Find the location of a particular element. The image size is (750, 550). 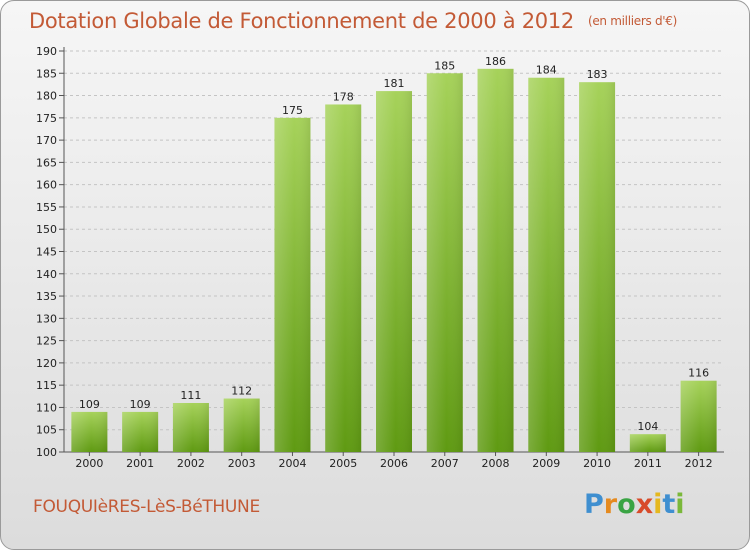

logo-letter: t is located at coordinates (669, 504).